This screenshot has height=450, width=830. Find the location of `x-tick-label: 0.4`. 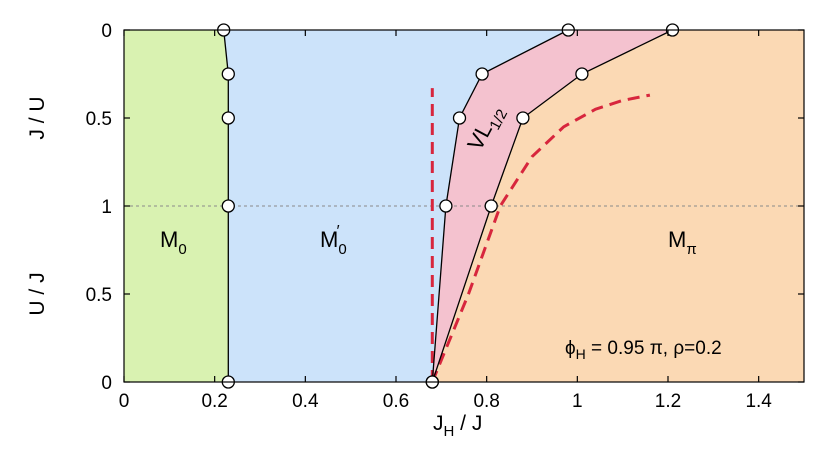

x-tick-label: 0.4 is located at coordinates (305, 401).